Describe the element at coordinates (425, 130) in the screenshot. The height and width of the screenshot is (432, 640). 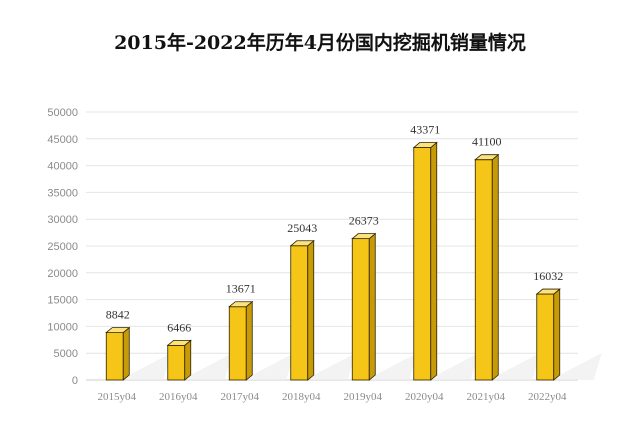
I see `data-label: 43371` at that location.